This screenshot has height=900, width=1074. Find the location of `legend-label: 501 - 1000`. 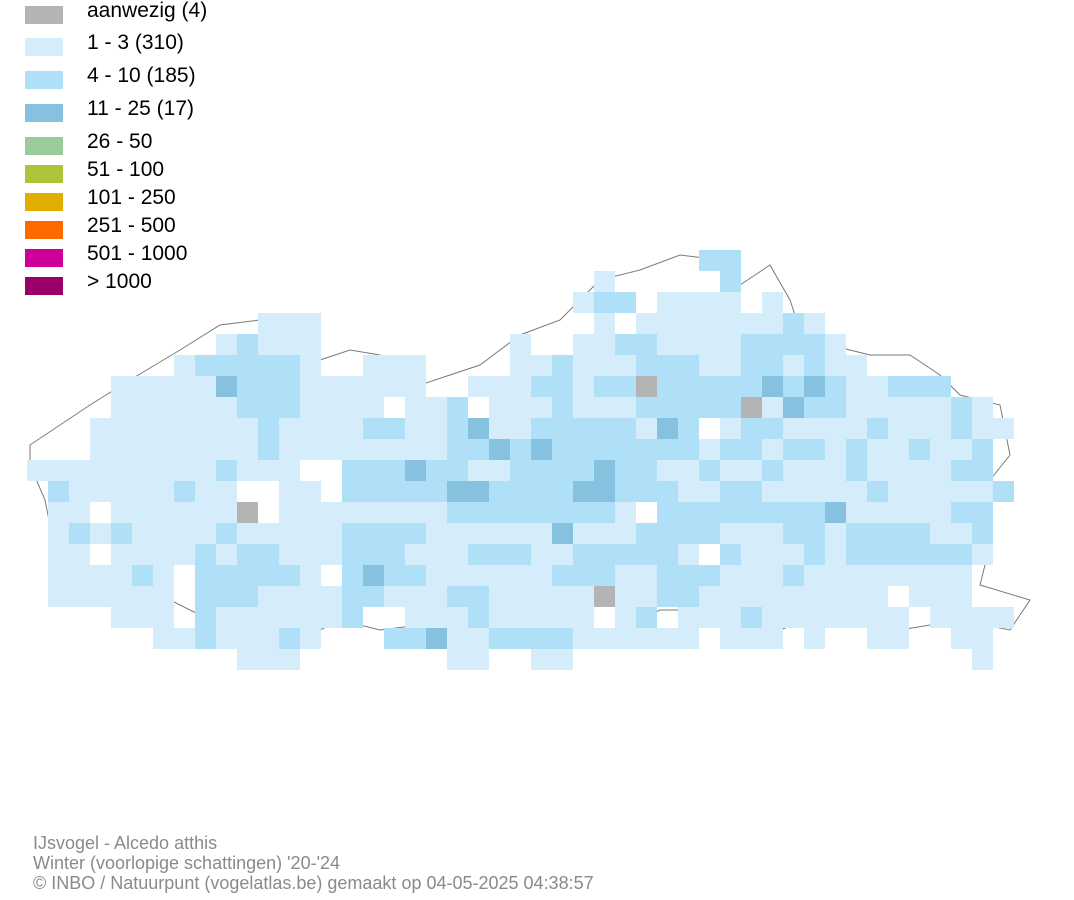

legend-label: 501 - 1000 is located at coordinates (137, 253).